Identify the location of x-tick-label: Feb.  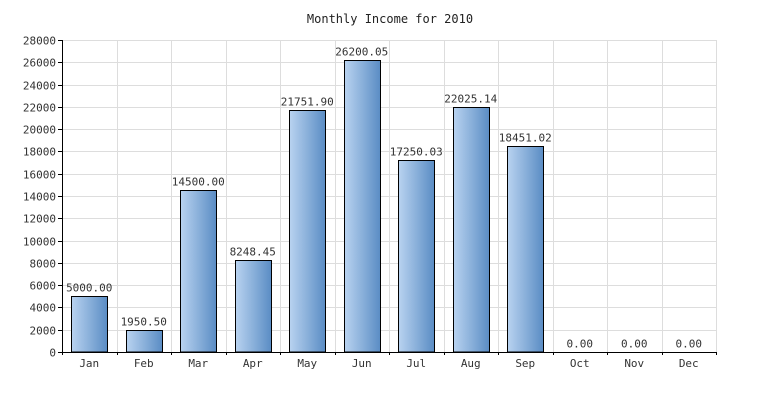
(144, 363).